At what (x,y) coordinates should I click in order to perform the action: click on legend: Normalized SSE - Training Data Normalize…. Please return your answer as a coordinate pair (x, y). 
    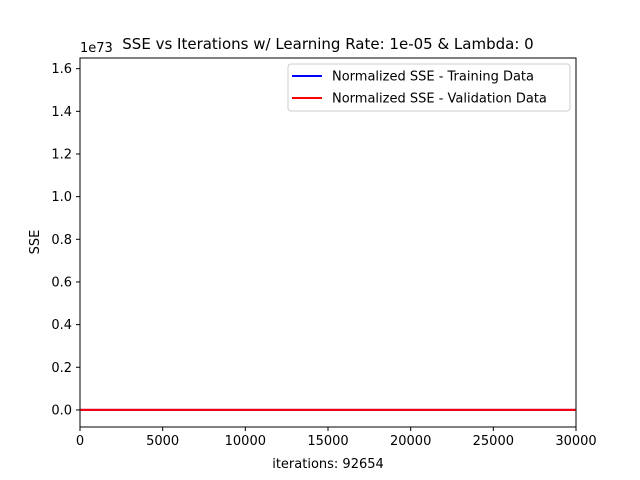
    Looking at the image, I should click on (429, 87).